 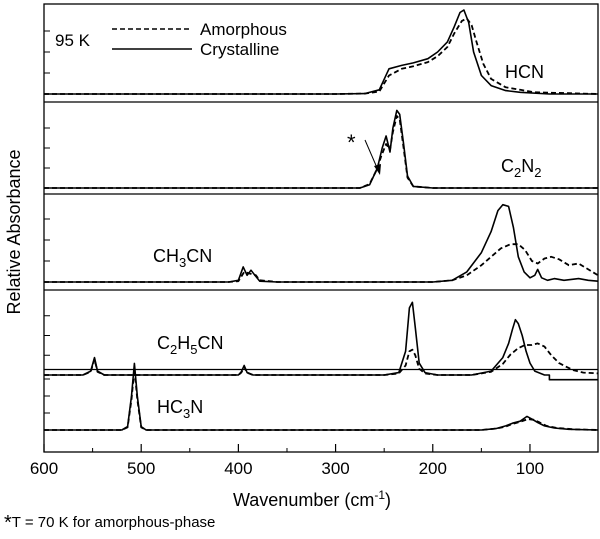 I want to click on footnote-text: T = 70 K for amorphous-phase, so click(x=113, y=522).